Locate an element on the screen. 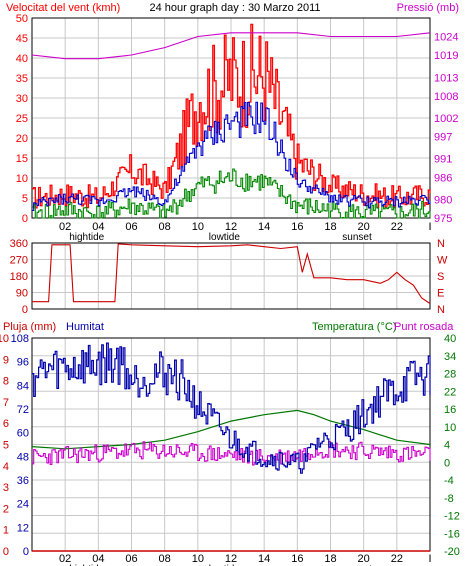 Image resolution: width=465 pixels, height=566 pixels. wind-marker-label: hightide is located at coordinates (86, 237).